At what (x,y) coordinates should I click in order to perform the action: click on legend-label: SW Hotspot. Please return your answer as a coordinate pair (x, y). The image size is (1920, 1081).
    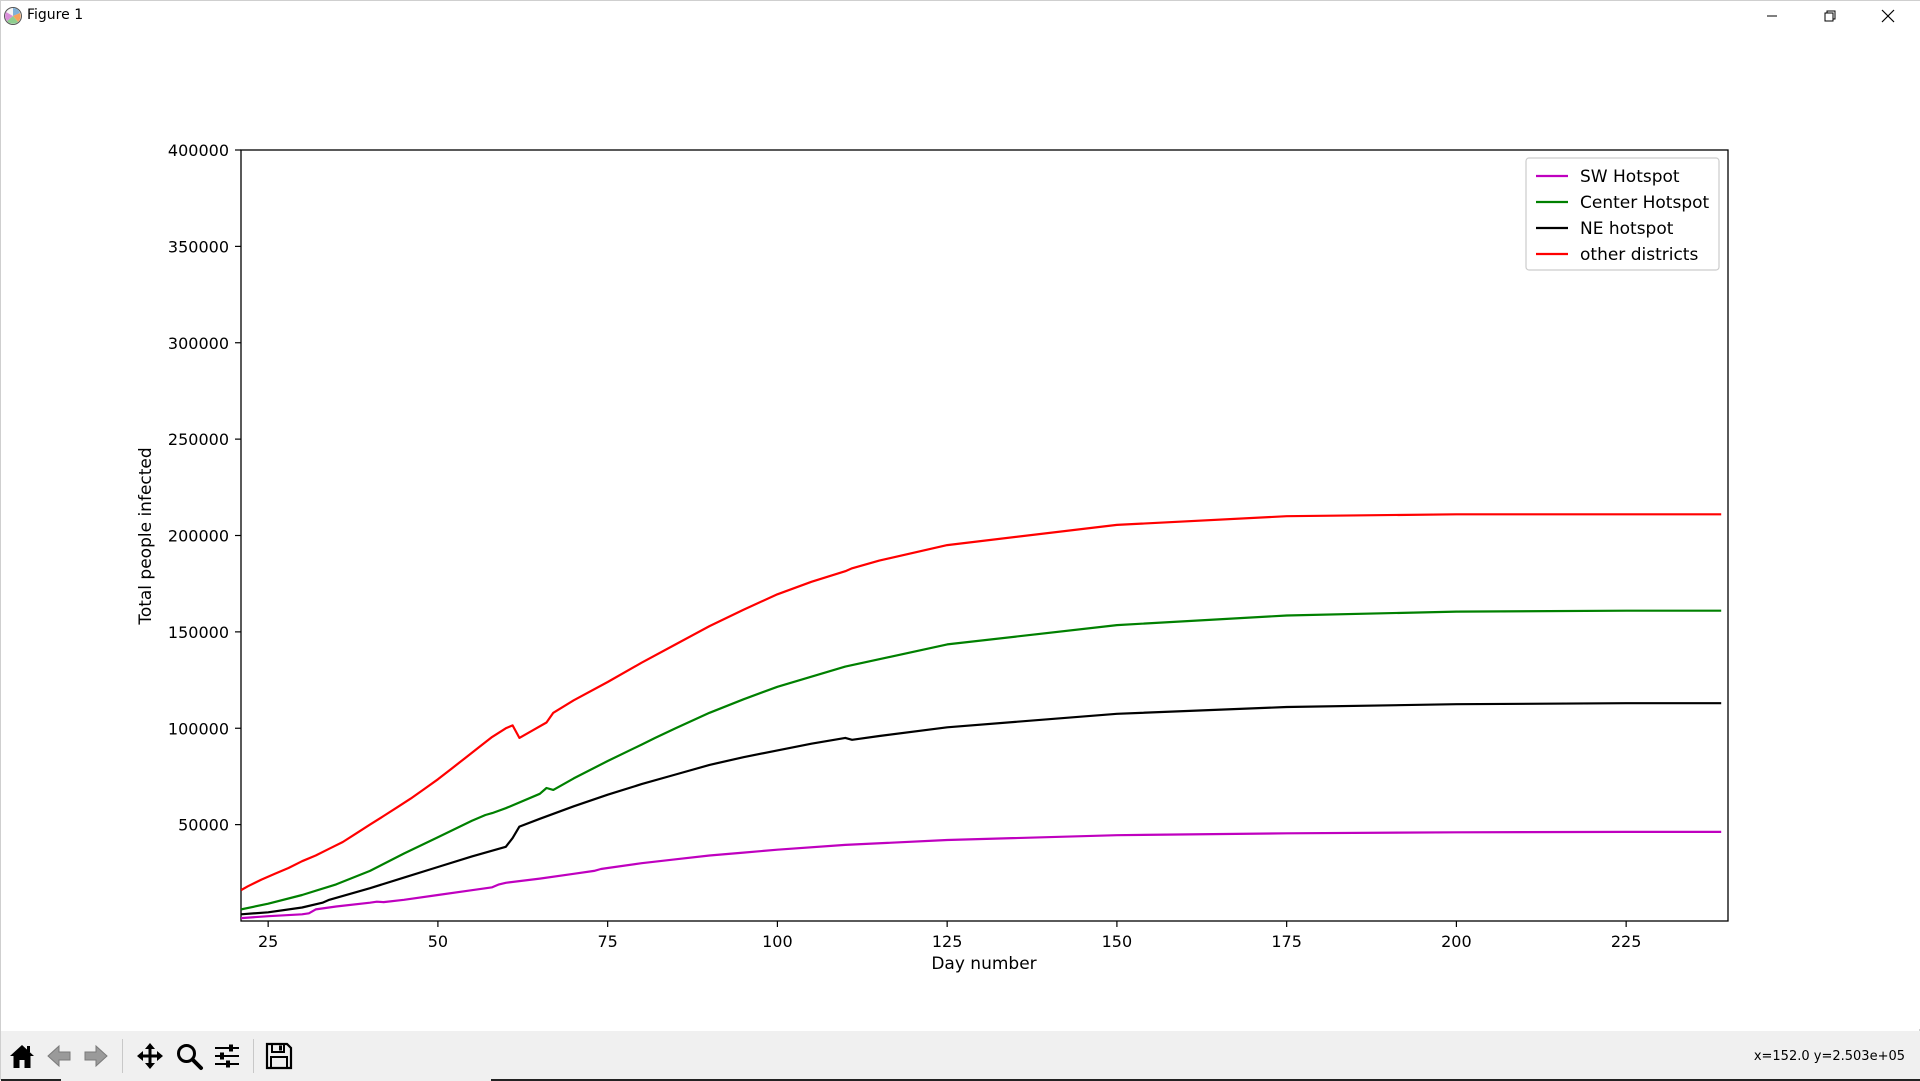
    Looking at the image, I should click on (1630, 177).